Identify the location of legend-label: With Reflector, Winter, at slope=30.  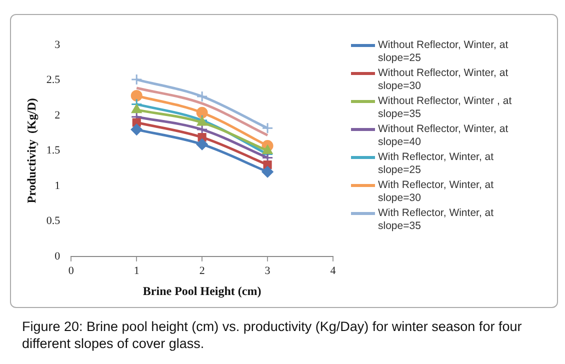
(436, 192).